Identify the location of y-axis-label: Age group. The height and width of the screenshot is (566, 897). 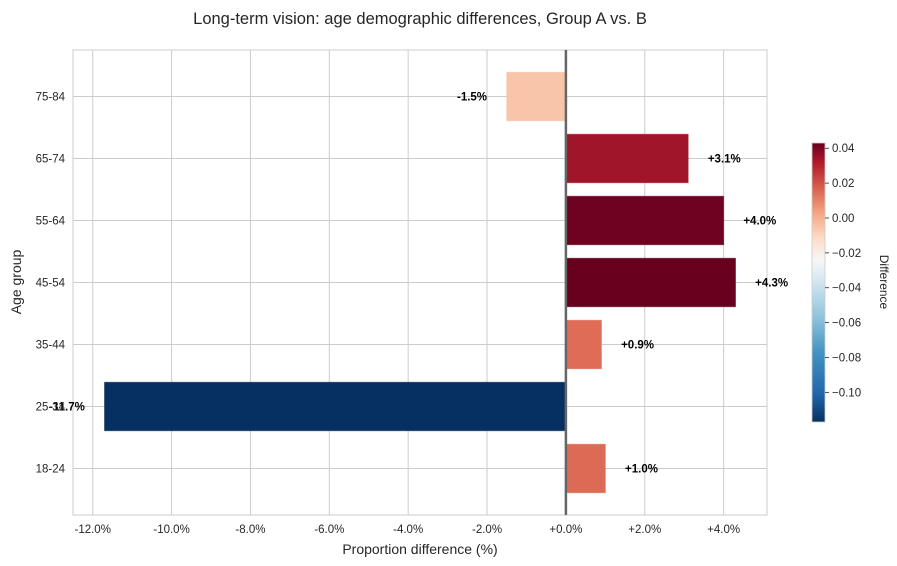
(16, 281).